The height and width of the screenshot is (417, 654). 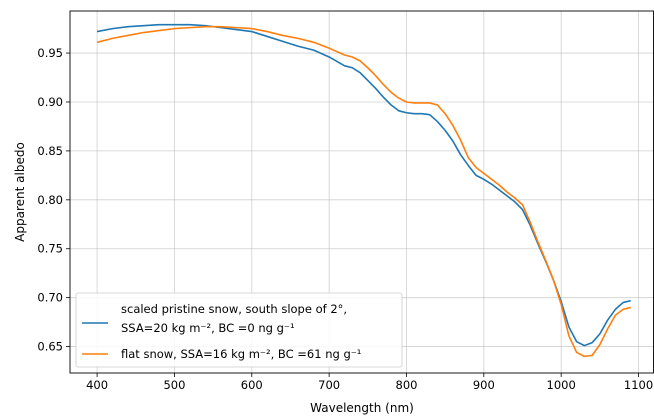 I want to click on legend-label-pristine-line1: scaled pristine snow, south slope of 2°,, so click(x=234, y=309).